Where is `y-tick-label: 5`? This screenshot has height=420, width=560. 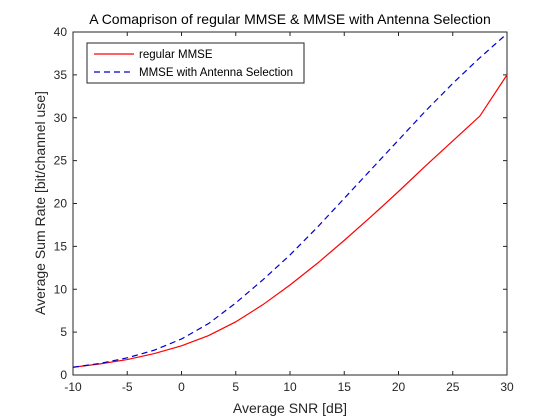
y-tick-label: 5 is located at coordinates (63, 332).